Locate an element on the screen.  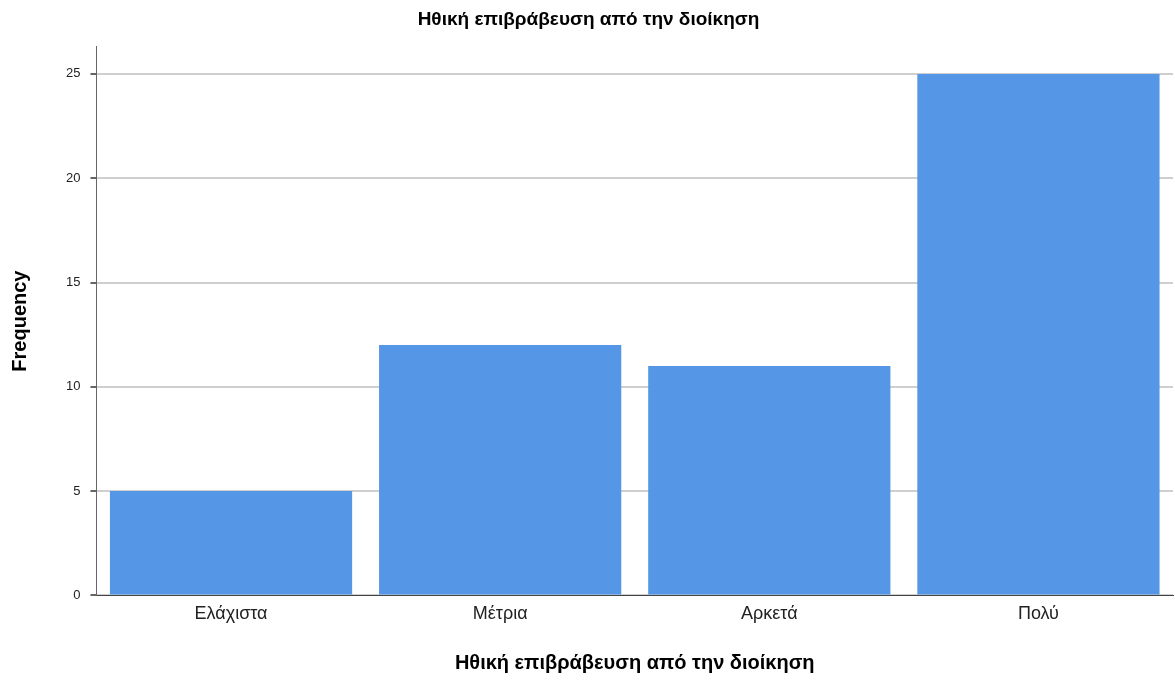
x-axis-title: Ηθική επιβράβευση από την διοίκηση is located at coordinates (634, 661).